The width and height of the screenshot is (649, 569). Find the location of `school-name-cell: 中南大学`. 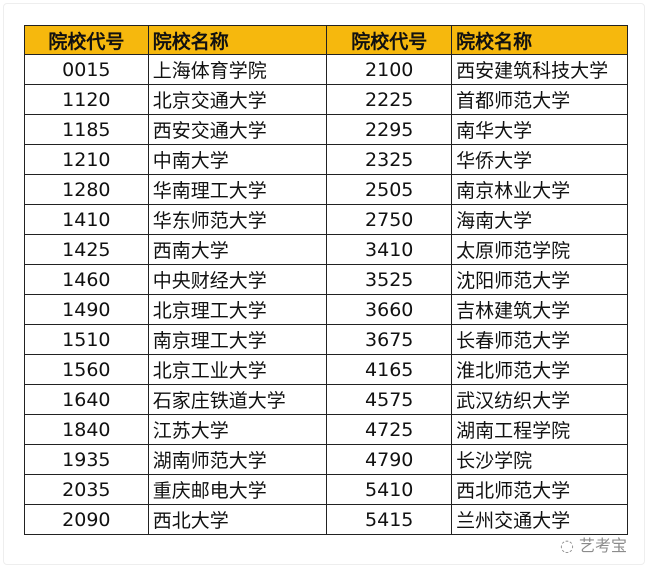

school-name-cell: 中南大学 is located at coordinates (237, 159).